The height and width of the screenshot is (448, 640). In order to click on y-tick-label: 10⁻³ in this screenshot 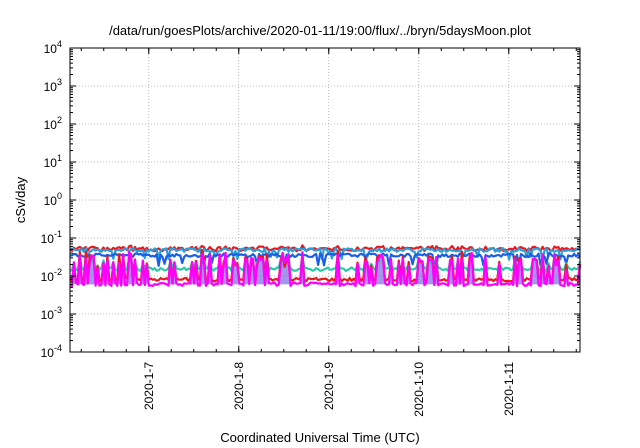, I will do `click(51, 313)`.